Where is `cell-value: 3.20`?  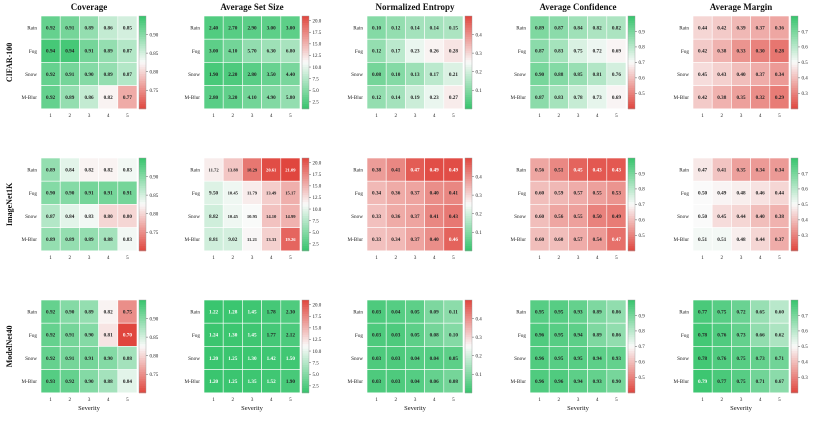
cell-value: 3.20 is located at coordinates (232, 98).